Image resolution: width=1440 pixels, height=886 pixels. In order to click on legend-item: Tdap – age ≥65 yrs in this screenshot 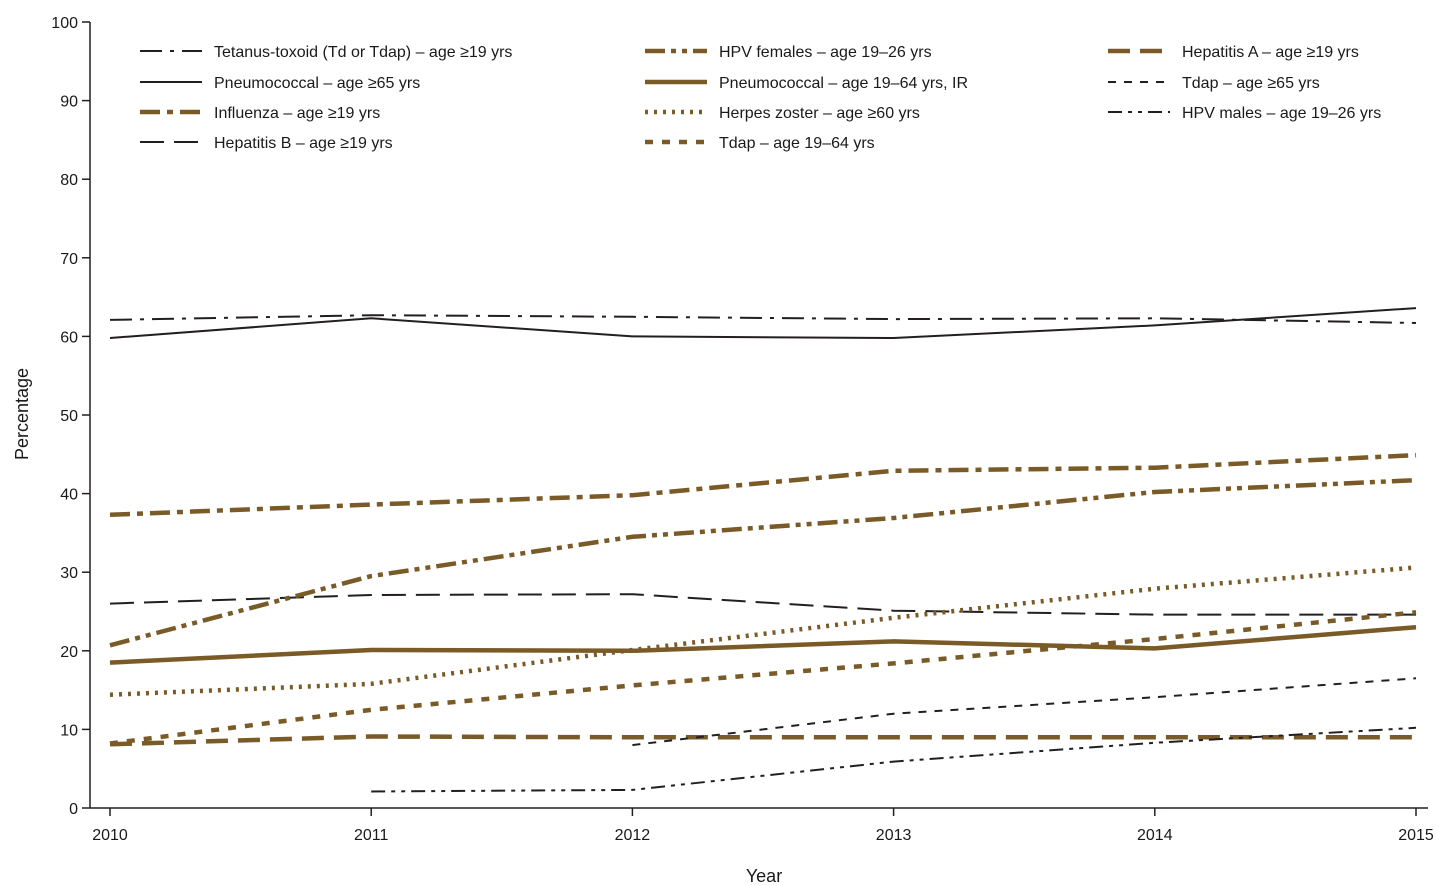, I will do `click(1214, 83)`.